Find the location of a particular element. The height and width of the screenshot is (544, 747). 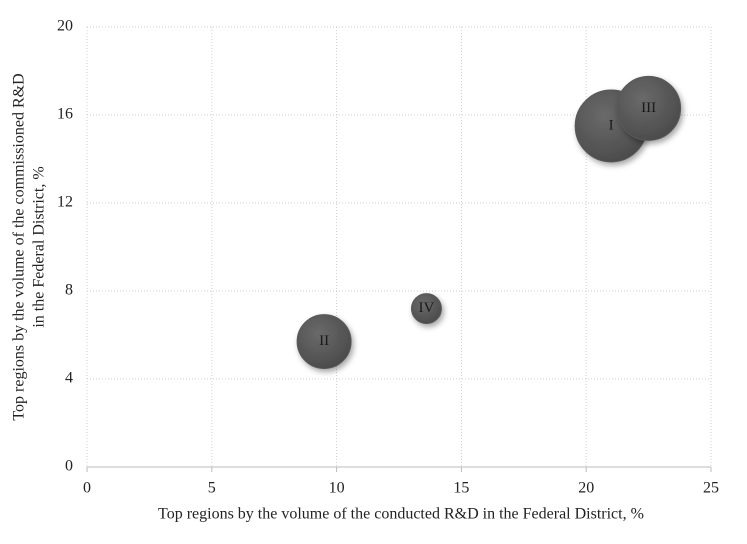

bubble-label: I is located at coordinates (611, 125).